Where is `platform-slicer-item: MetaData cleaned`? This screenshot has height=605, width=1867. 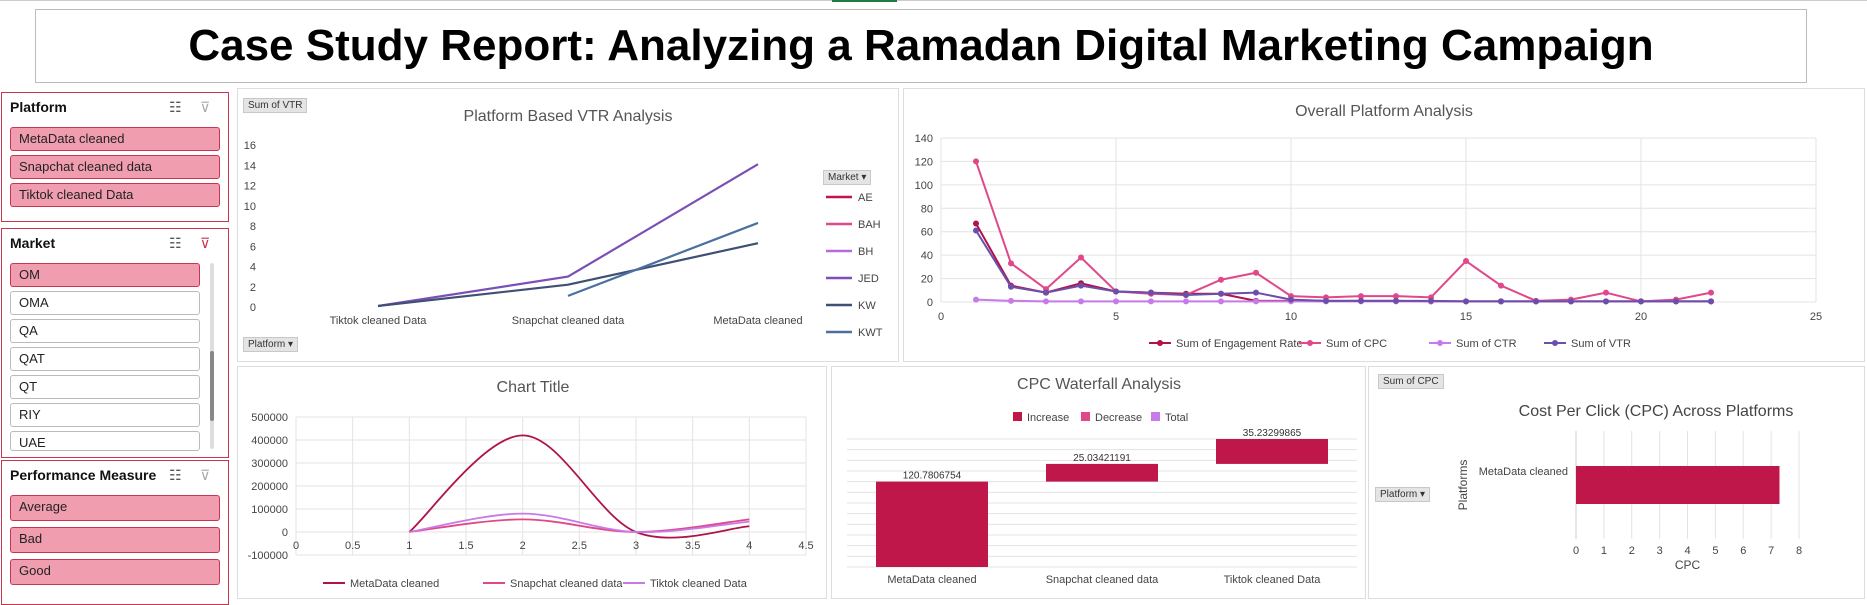 platform-slicer-item: MetaData cleaned is located at coordinates (115, 139).